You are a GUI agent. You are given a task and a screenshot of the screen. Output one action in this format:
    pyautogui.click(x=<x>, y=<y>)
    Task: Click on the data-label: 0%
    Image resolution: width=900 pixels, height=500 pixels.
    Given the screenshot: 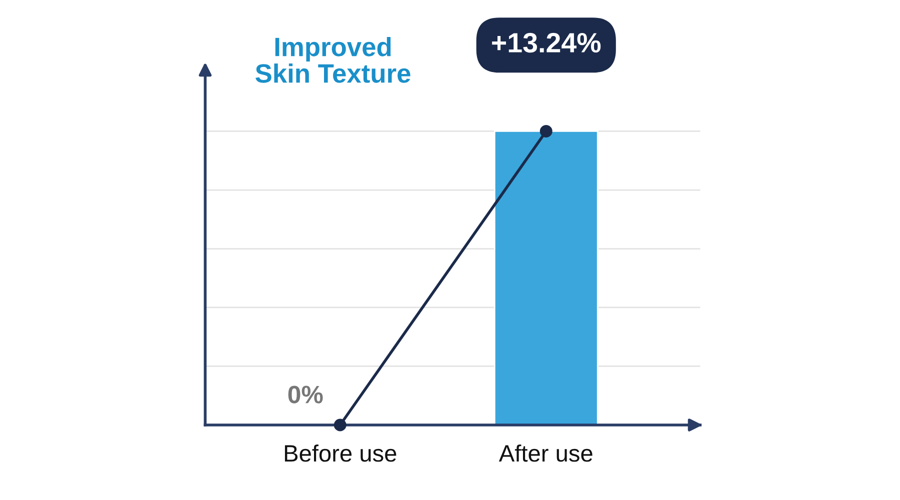 What is the action you would take?
    pyautogui.click(x=305, y=395)
    